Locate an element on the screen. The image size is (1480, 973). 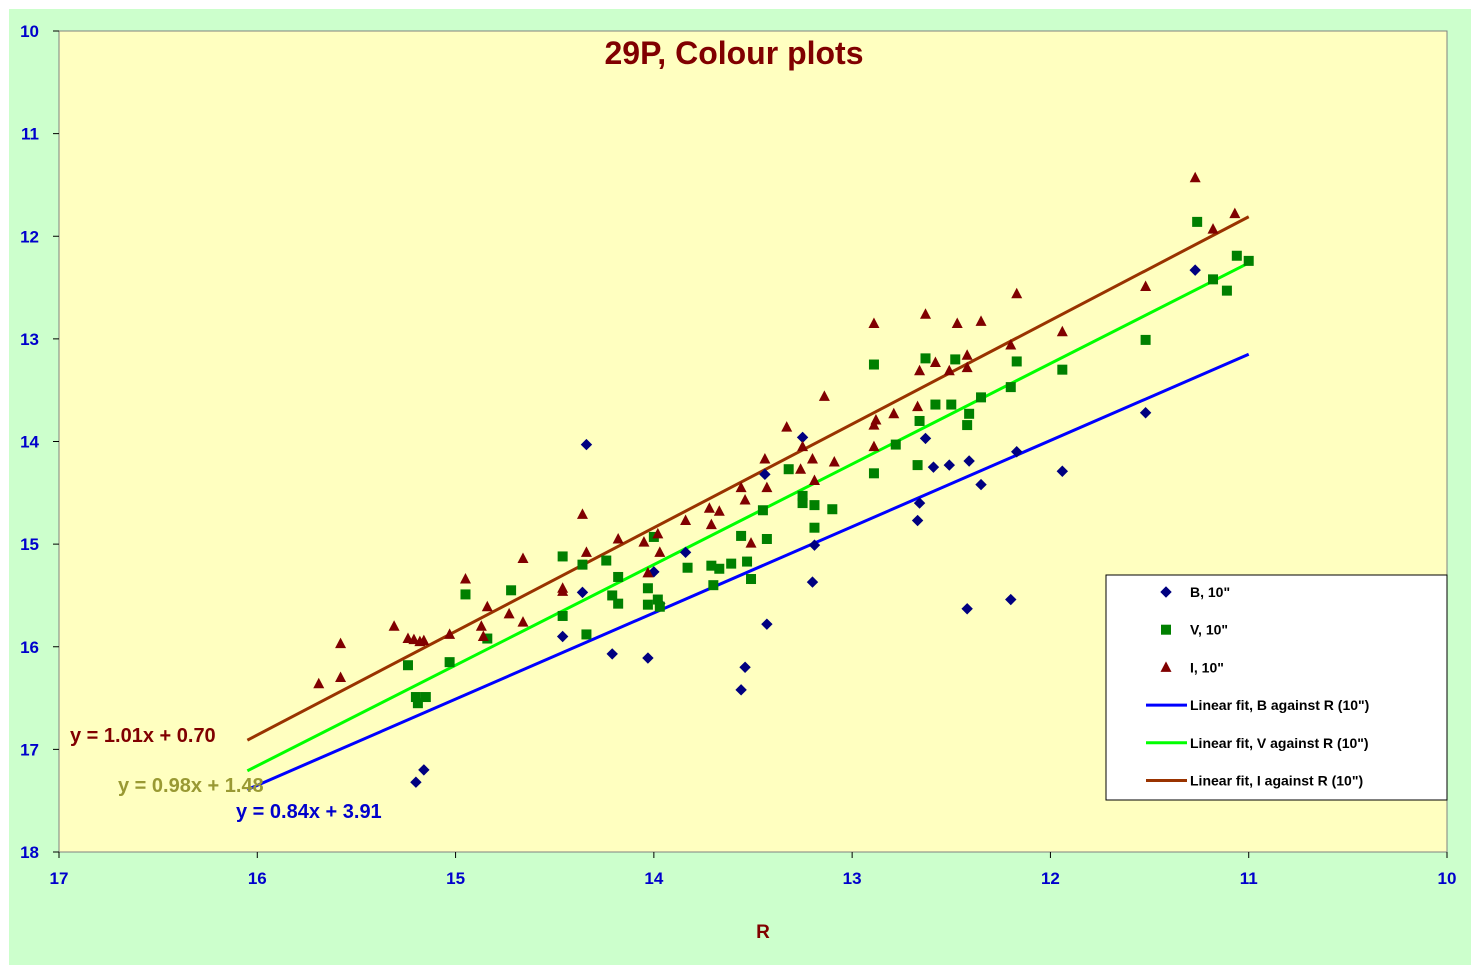
x-tick-label: 14 is located at coordinates (653, 878).